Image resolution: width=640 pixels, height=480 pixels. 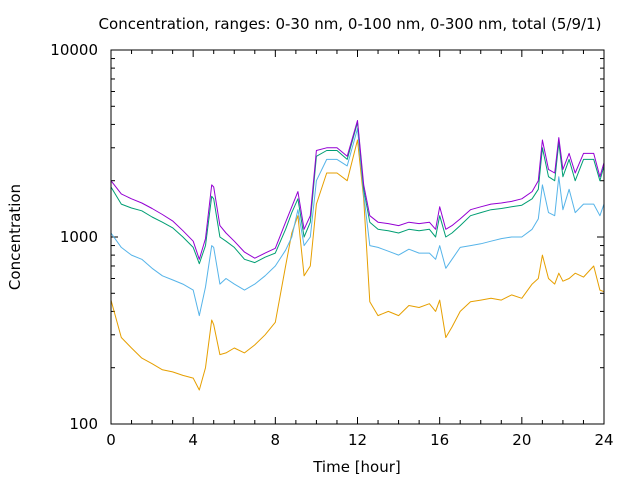 What do you see at coordinates (603, 440) in the screenshot?
I see `x-tick-label: 24` at bounding box center [603, 440].